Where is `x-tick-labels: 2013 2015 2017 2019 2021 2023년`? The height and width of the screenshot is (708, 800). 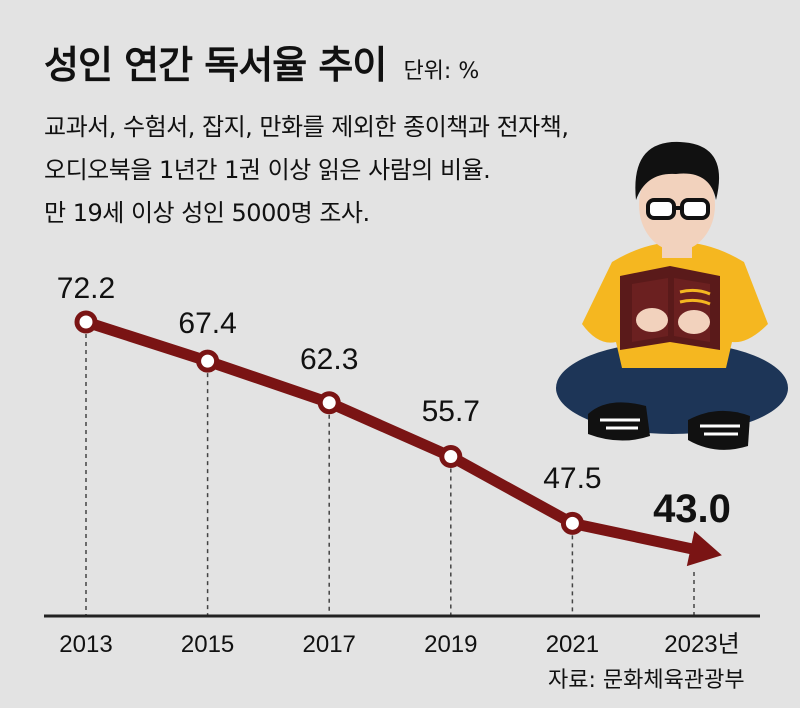
x-tick-labels: 2013 2015 2017 2019 2021 2023년 is located at coordinates (399, 644).